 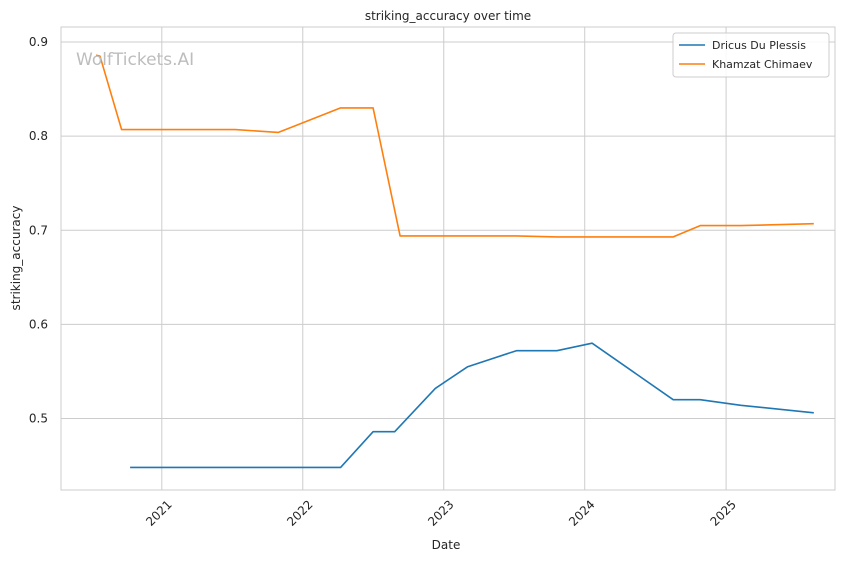 I want to click on legend-label-dricus-du-plessis: Dricus Du Plessis, so click(x=759, y=45).